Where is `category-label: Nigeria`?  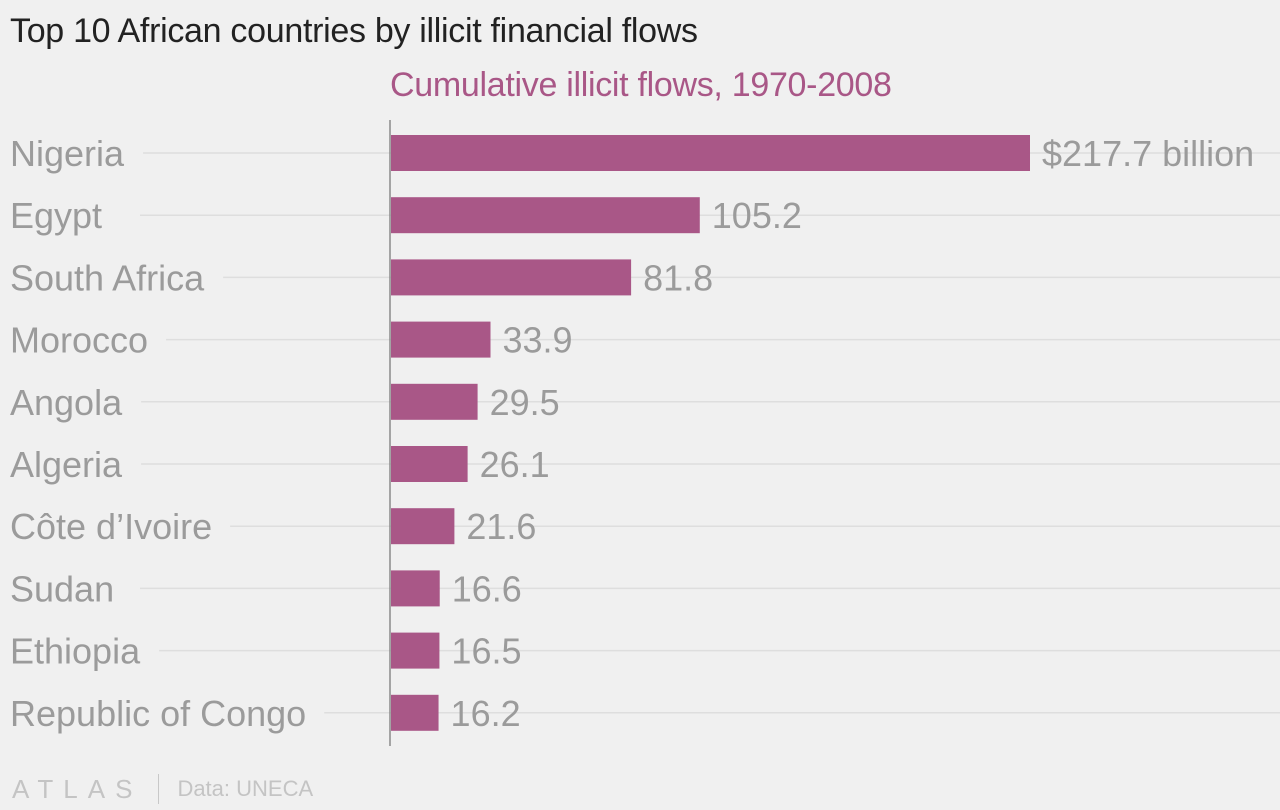
category-label: Nigeria is located at coordinates (67, 153).